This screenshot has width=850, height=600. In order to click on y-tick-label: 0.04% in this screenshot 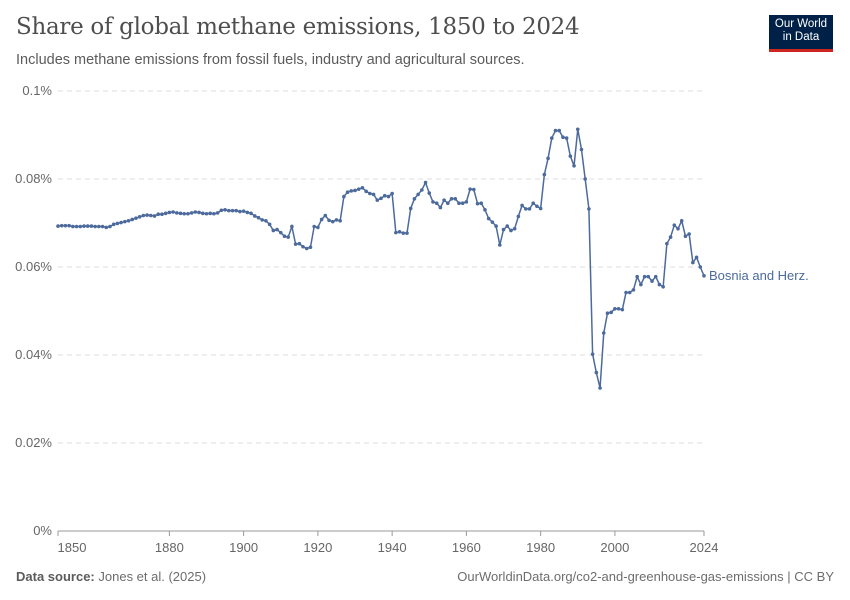, I will do `click(33, 354)`.